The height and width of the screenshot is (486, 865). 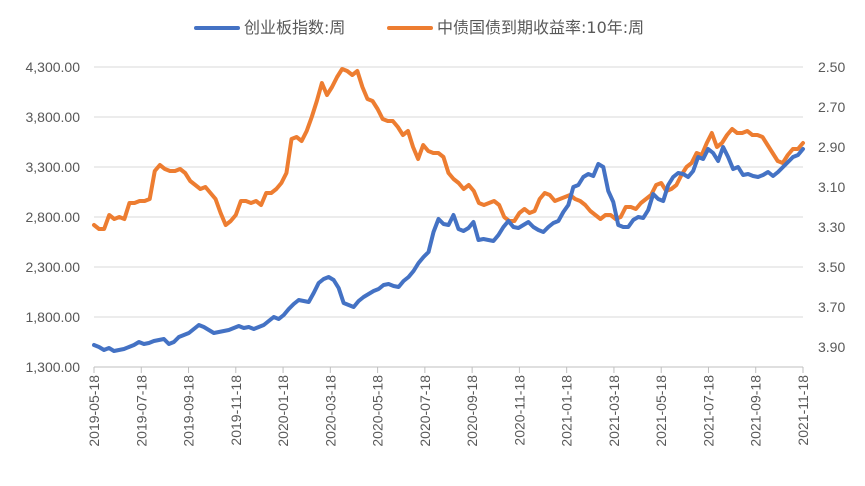 What do you see at coordinates (831, 267) in the screenshot?
I see `right-tick-label: 3.50` at bounding box center [831, 267].